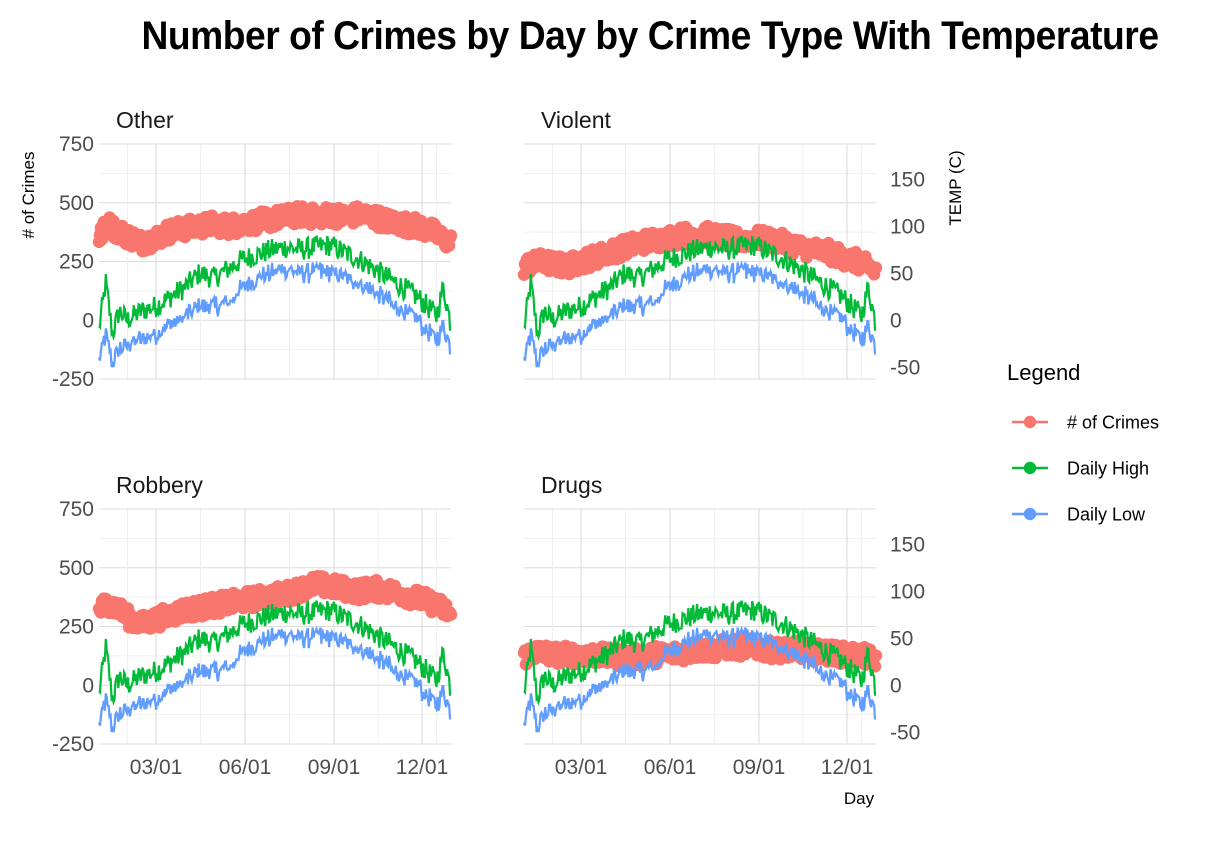  I want to click on panel-violent: Violent, so click(700, 243).